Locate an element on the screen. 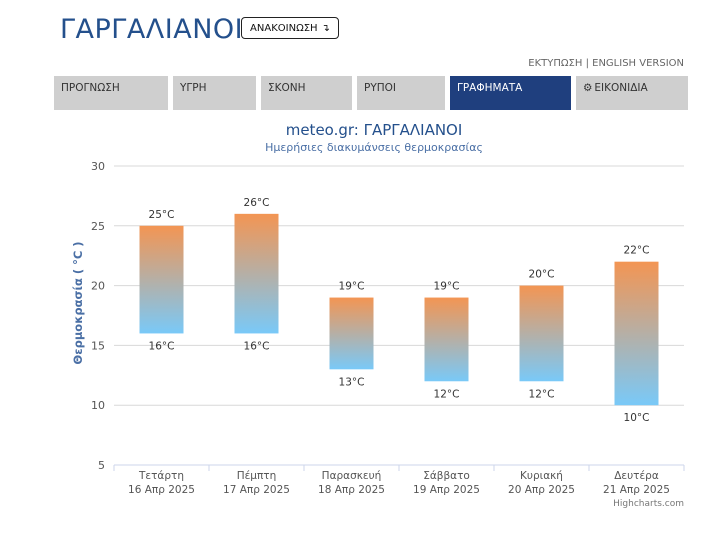  announcement-label: ΑΝΑΚΟΙΝΩΣΗ is located at coordinates (284, 28).